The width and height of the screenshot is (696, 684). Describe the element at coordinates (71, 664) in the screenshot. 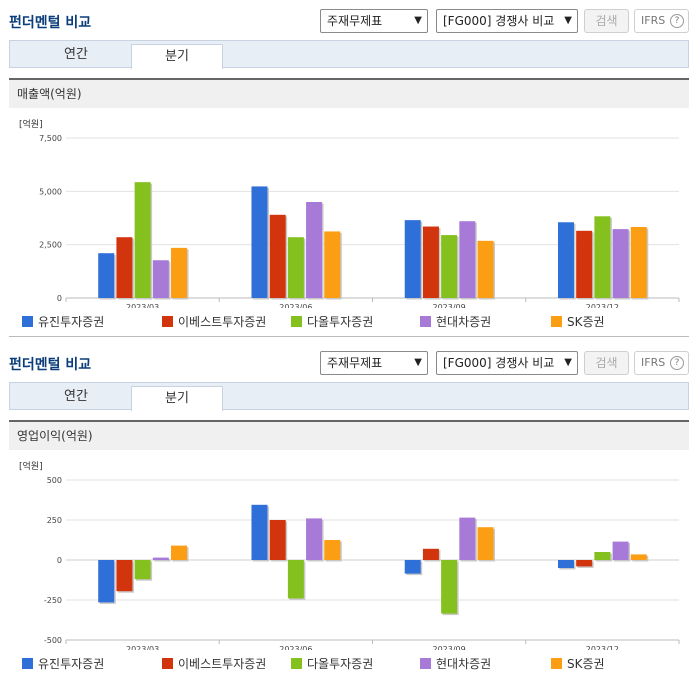

I see `legend-label: 유진투자증권` at that location.